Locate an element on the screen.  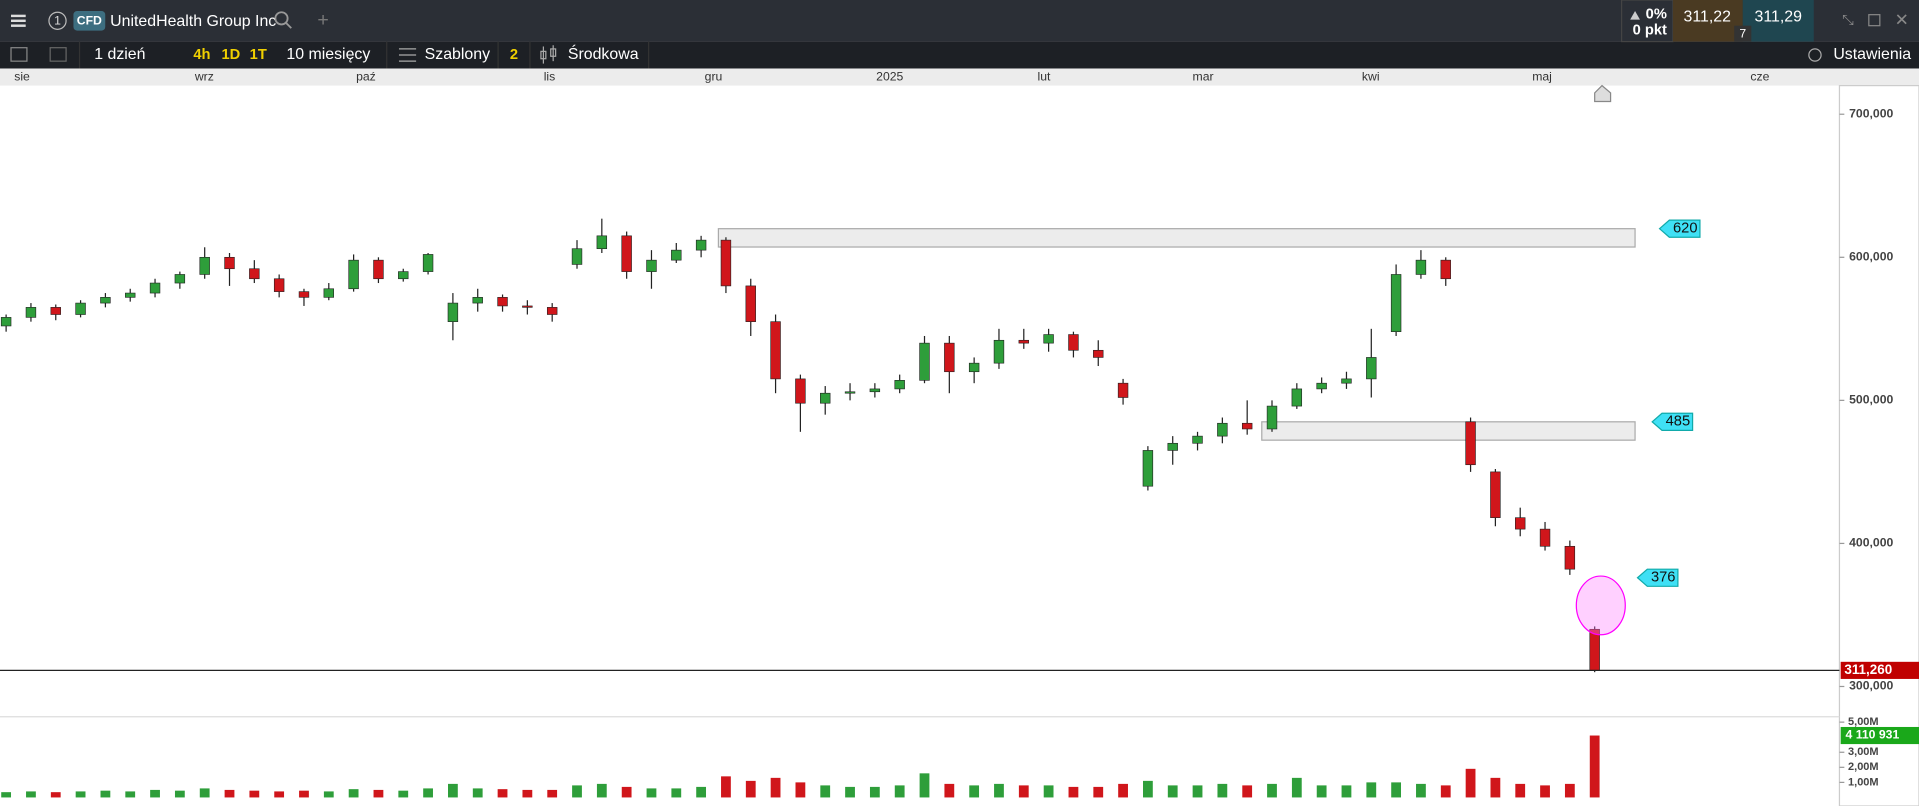
last-volume-box is located at coordinates (1879, 735).